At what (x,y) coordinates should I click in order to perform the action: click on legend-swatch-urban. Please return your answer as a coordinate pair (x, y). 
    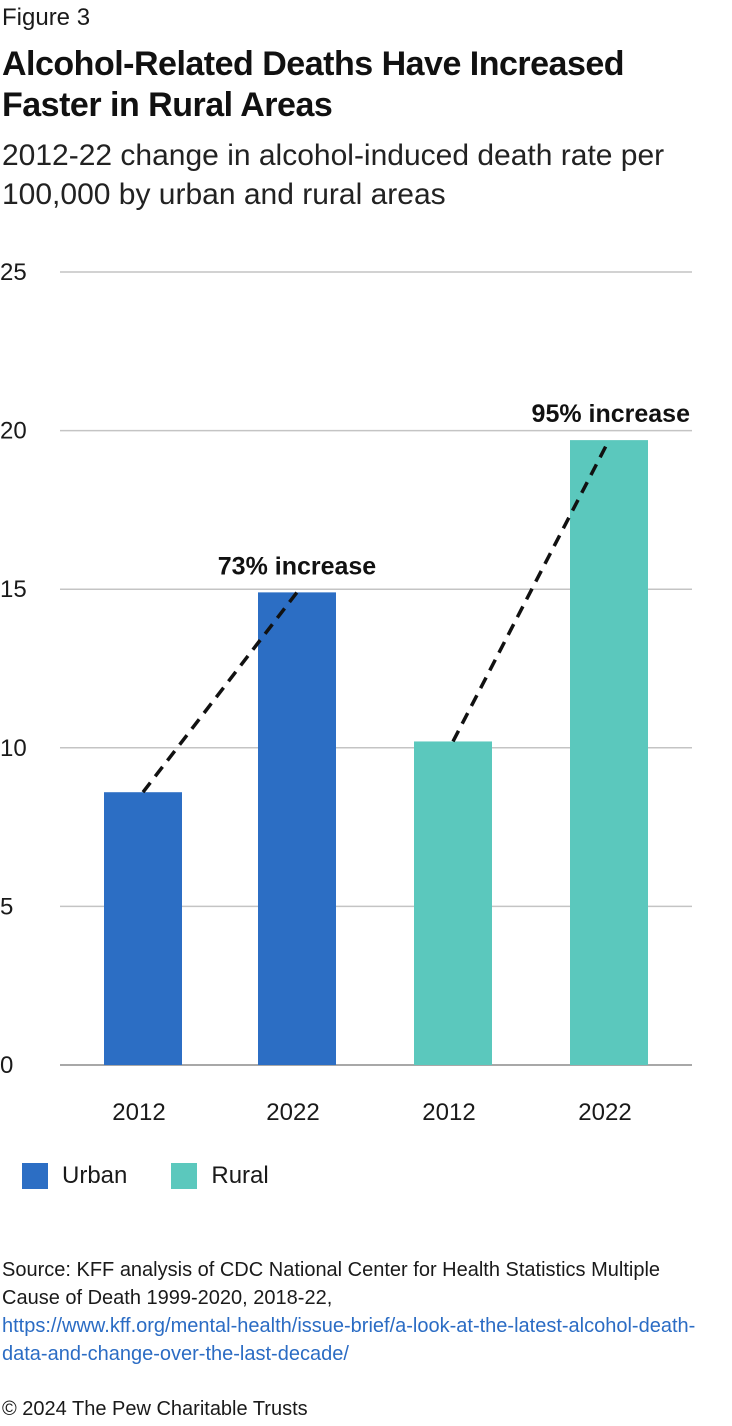
    Looking at the image, I should click on (35, 1176).